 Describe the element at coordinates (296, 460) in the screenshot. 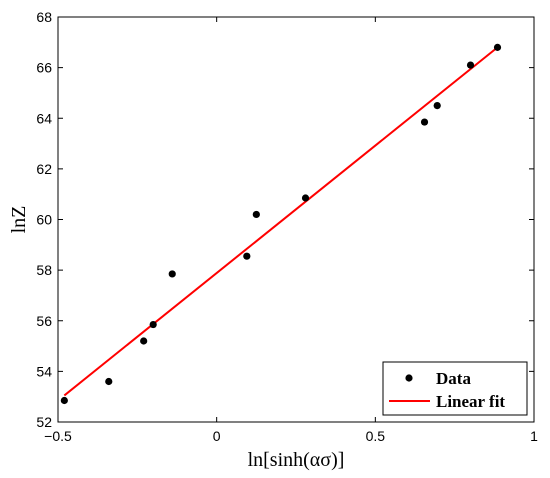

I see `x-axis-label: ln[sinh(ασ)]` at that location.